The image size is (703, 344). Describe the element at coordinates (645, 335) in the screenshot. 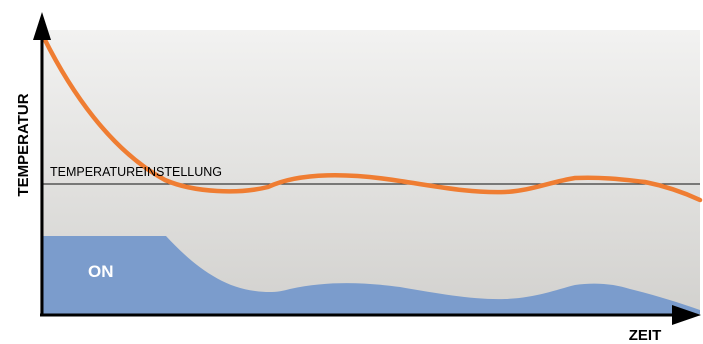

I see `x-axis-label: ZEIT` at that location.